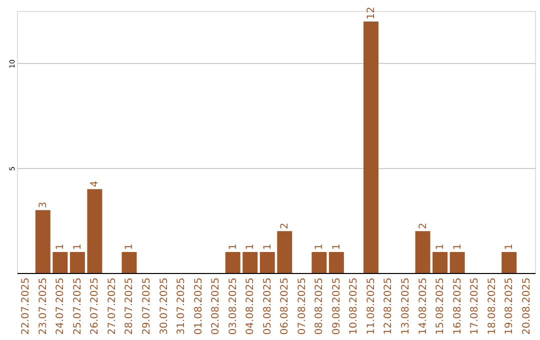 The height and width of the screenshot is (340, 540). What do you see at coordinates (198, 306) in the screenshot?
I see `x-tick-label: 01.08.2025` at bounding box center [198, 306].